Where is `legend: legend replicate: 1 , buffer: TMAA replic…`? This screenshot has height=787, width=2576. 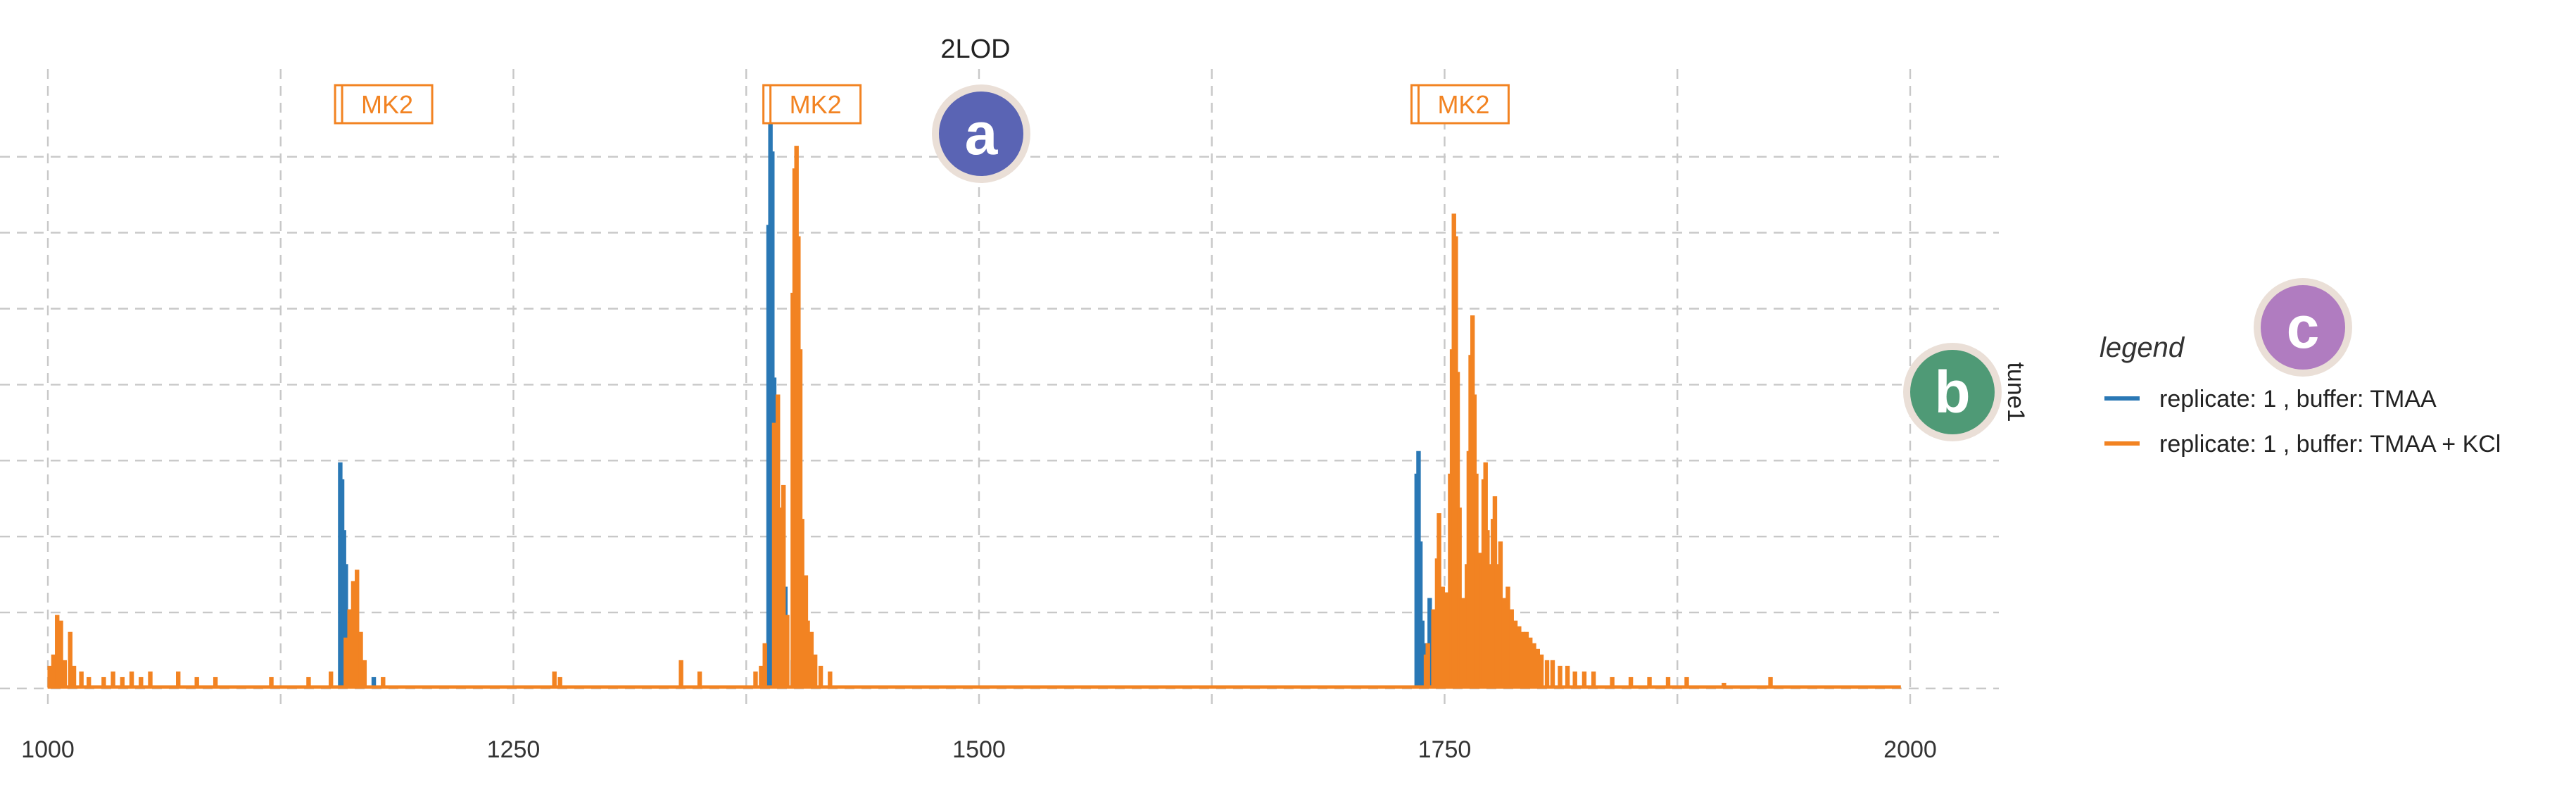
legend: legend replicate: 1 , buffer: TMAA replic… is located at coordinates (2300, 395).